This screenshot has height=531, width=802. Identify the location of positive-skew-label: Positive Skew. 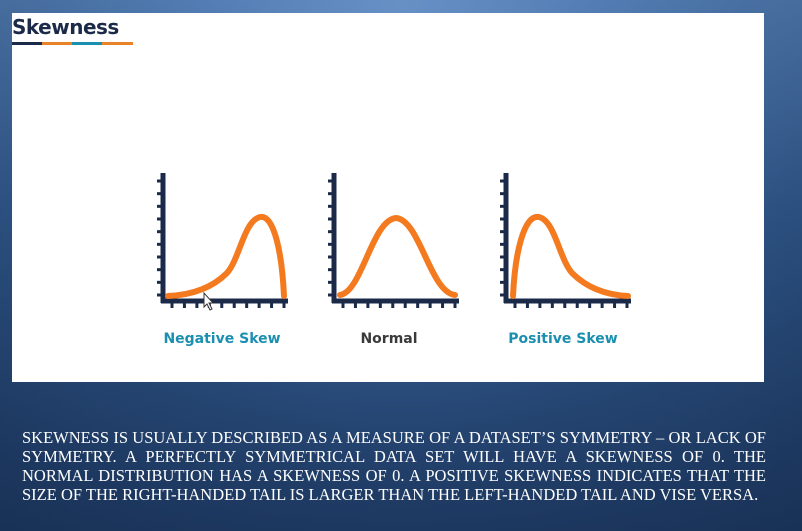
(563, 339).